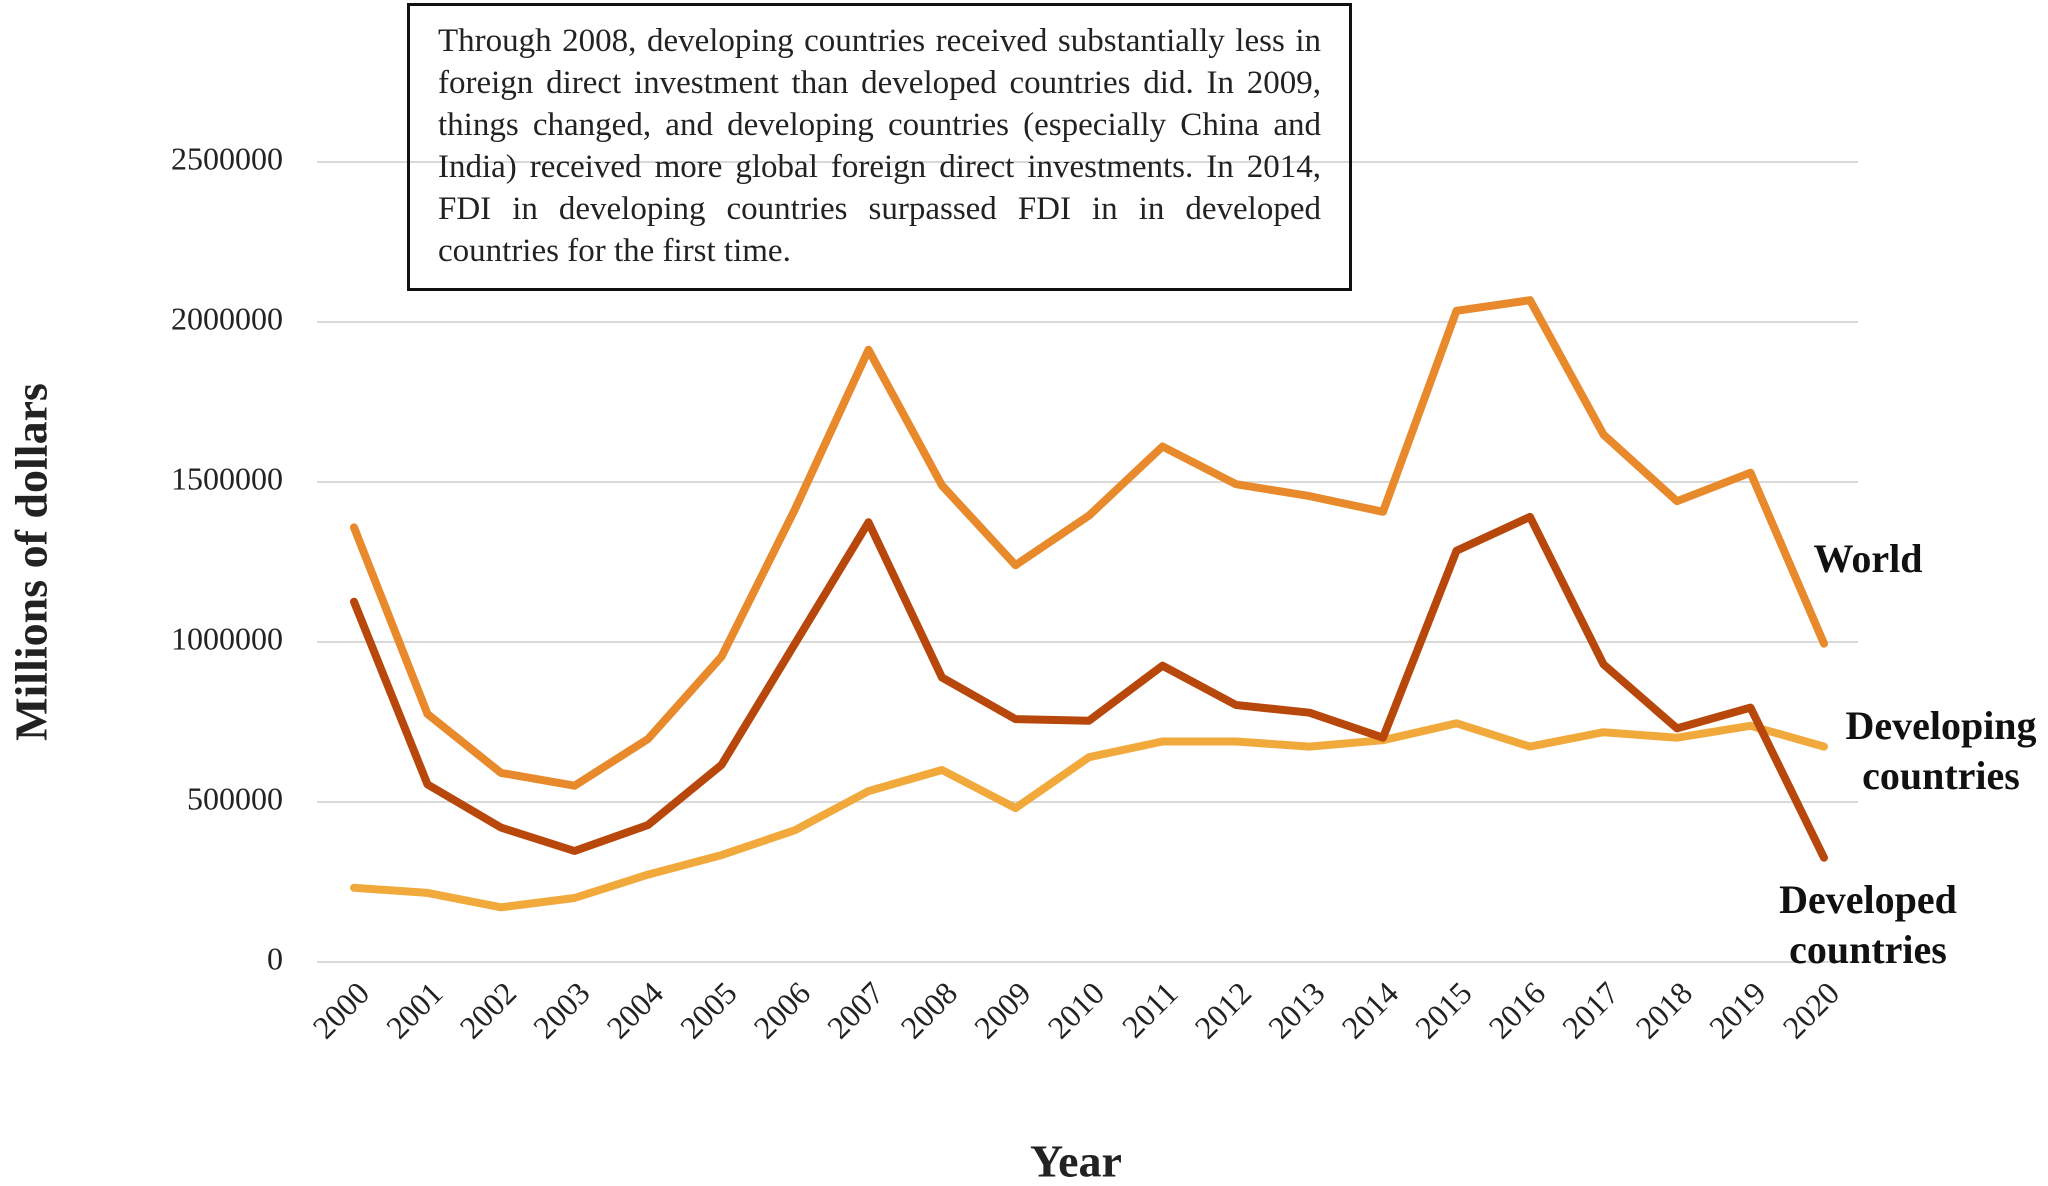 The height and width of the screenshot is (1186, 2048). I want to click on x-tick-label: 2009, so click(1002, 1010).